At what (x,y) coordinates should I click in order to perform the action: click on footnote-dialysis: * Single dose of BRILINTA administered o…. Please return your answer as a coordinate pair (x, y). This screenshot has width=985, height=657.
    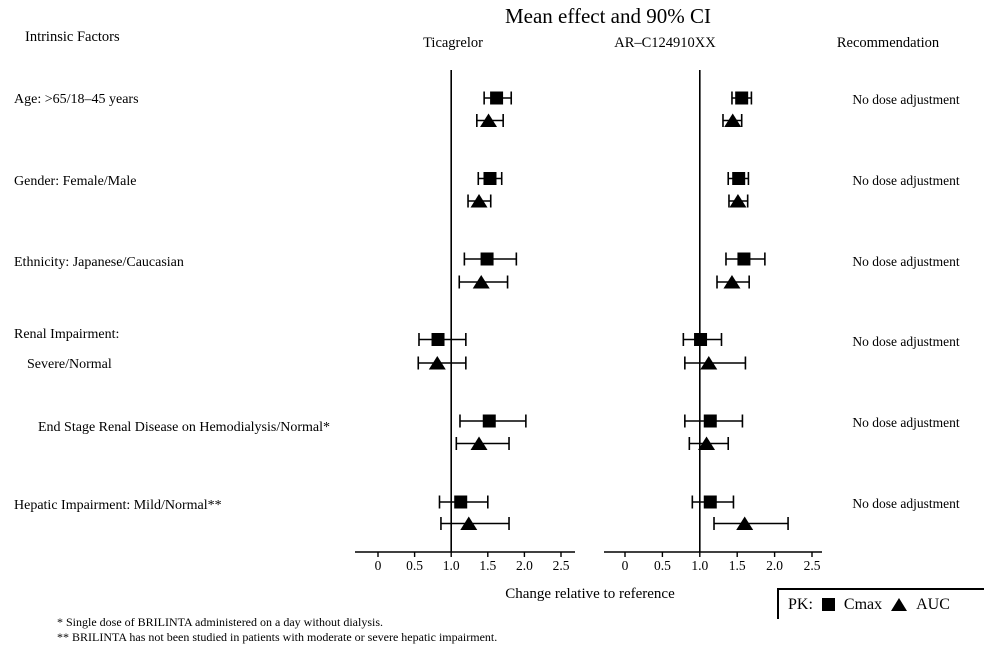
    Looking at the image, I should click on (220, 622).